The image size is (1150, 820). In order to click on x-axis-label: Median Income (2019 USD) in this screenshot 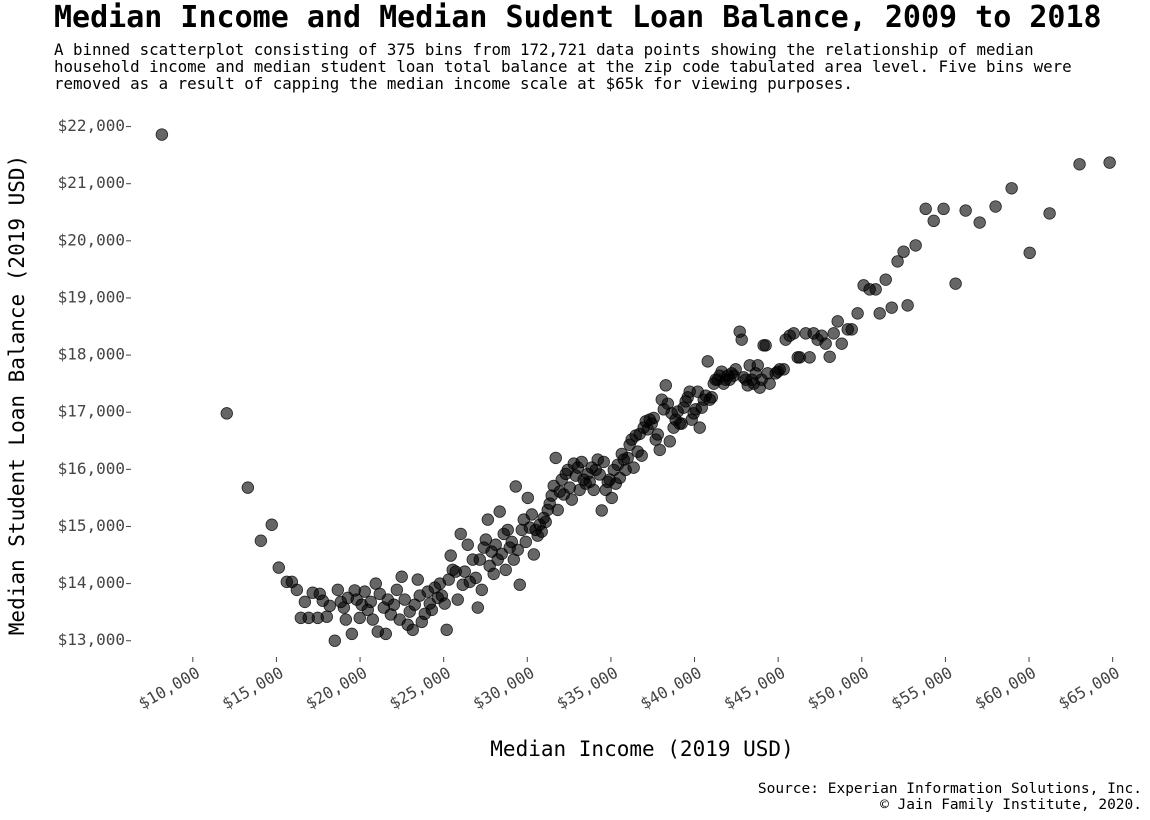, I will do `click(641, 749)`.